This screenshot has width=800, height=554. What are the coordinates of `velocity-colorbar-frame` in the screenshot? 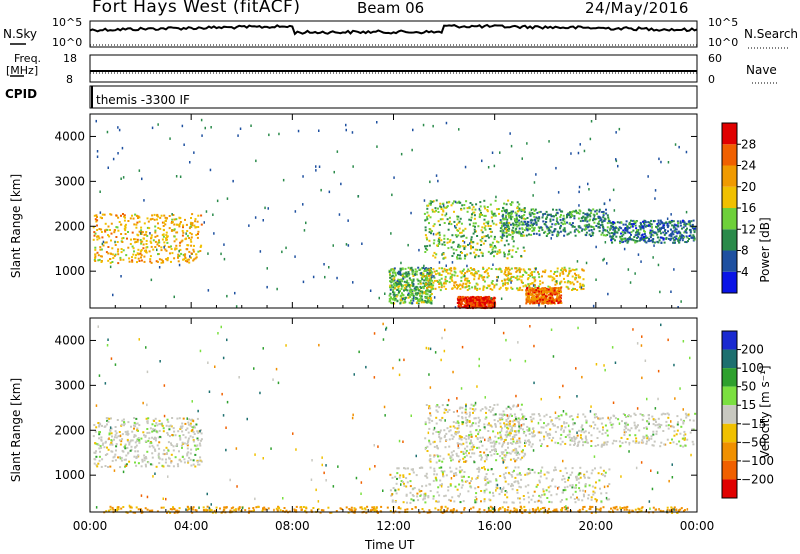 It's located at (729, 414).